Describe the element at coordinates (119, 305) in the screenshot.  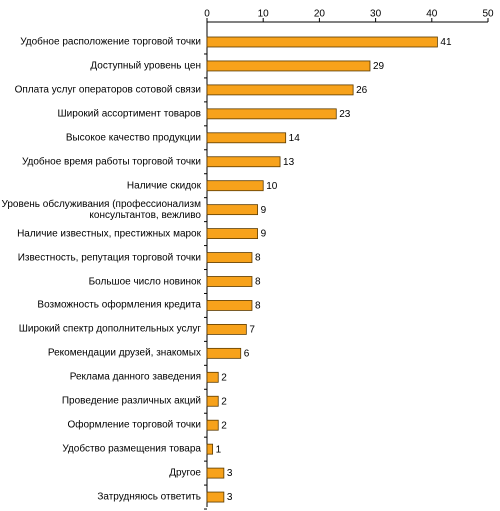
I see `category-label: Возможность оформления кредита` at that location.